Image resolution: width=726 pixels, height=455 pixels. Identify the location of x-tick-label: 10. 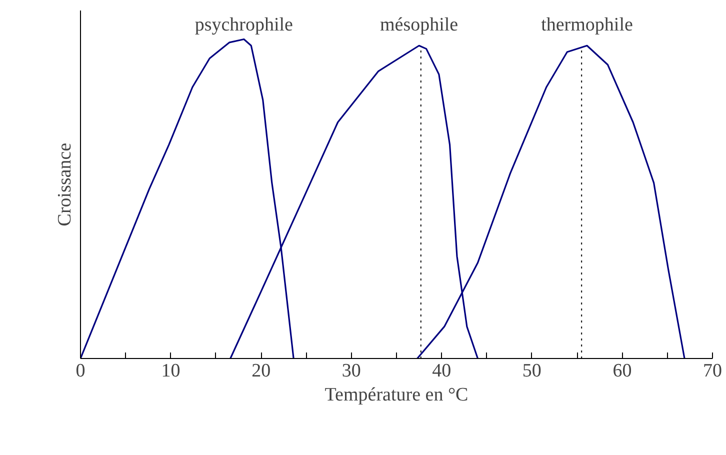
(170, 371).